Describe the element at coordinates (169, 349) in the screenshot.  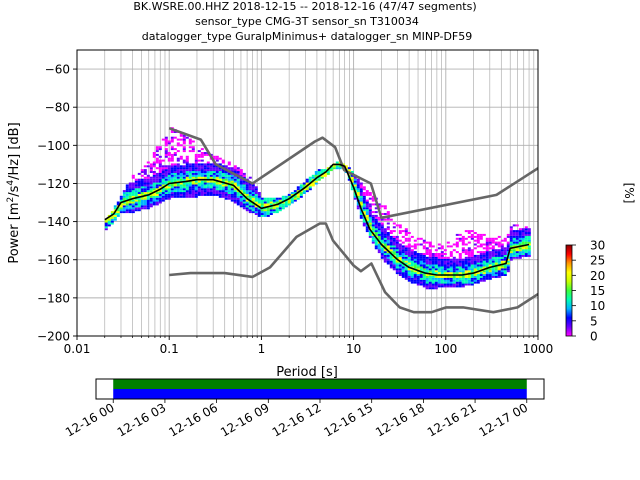
I see `x-tick-label: 0.1` at that location.